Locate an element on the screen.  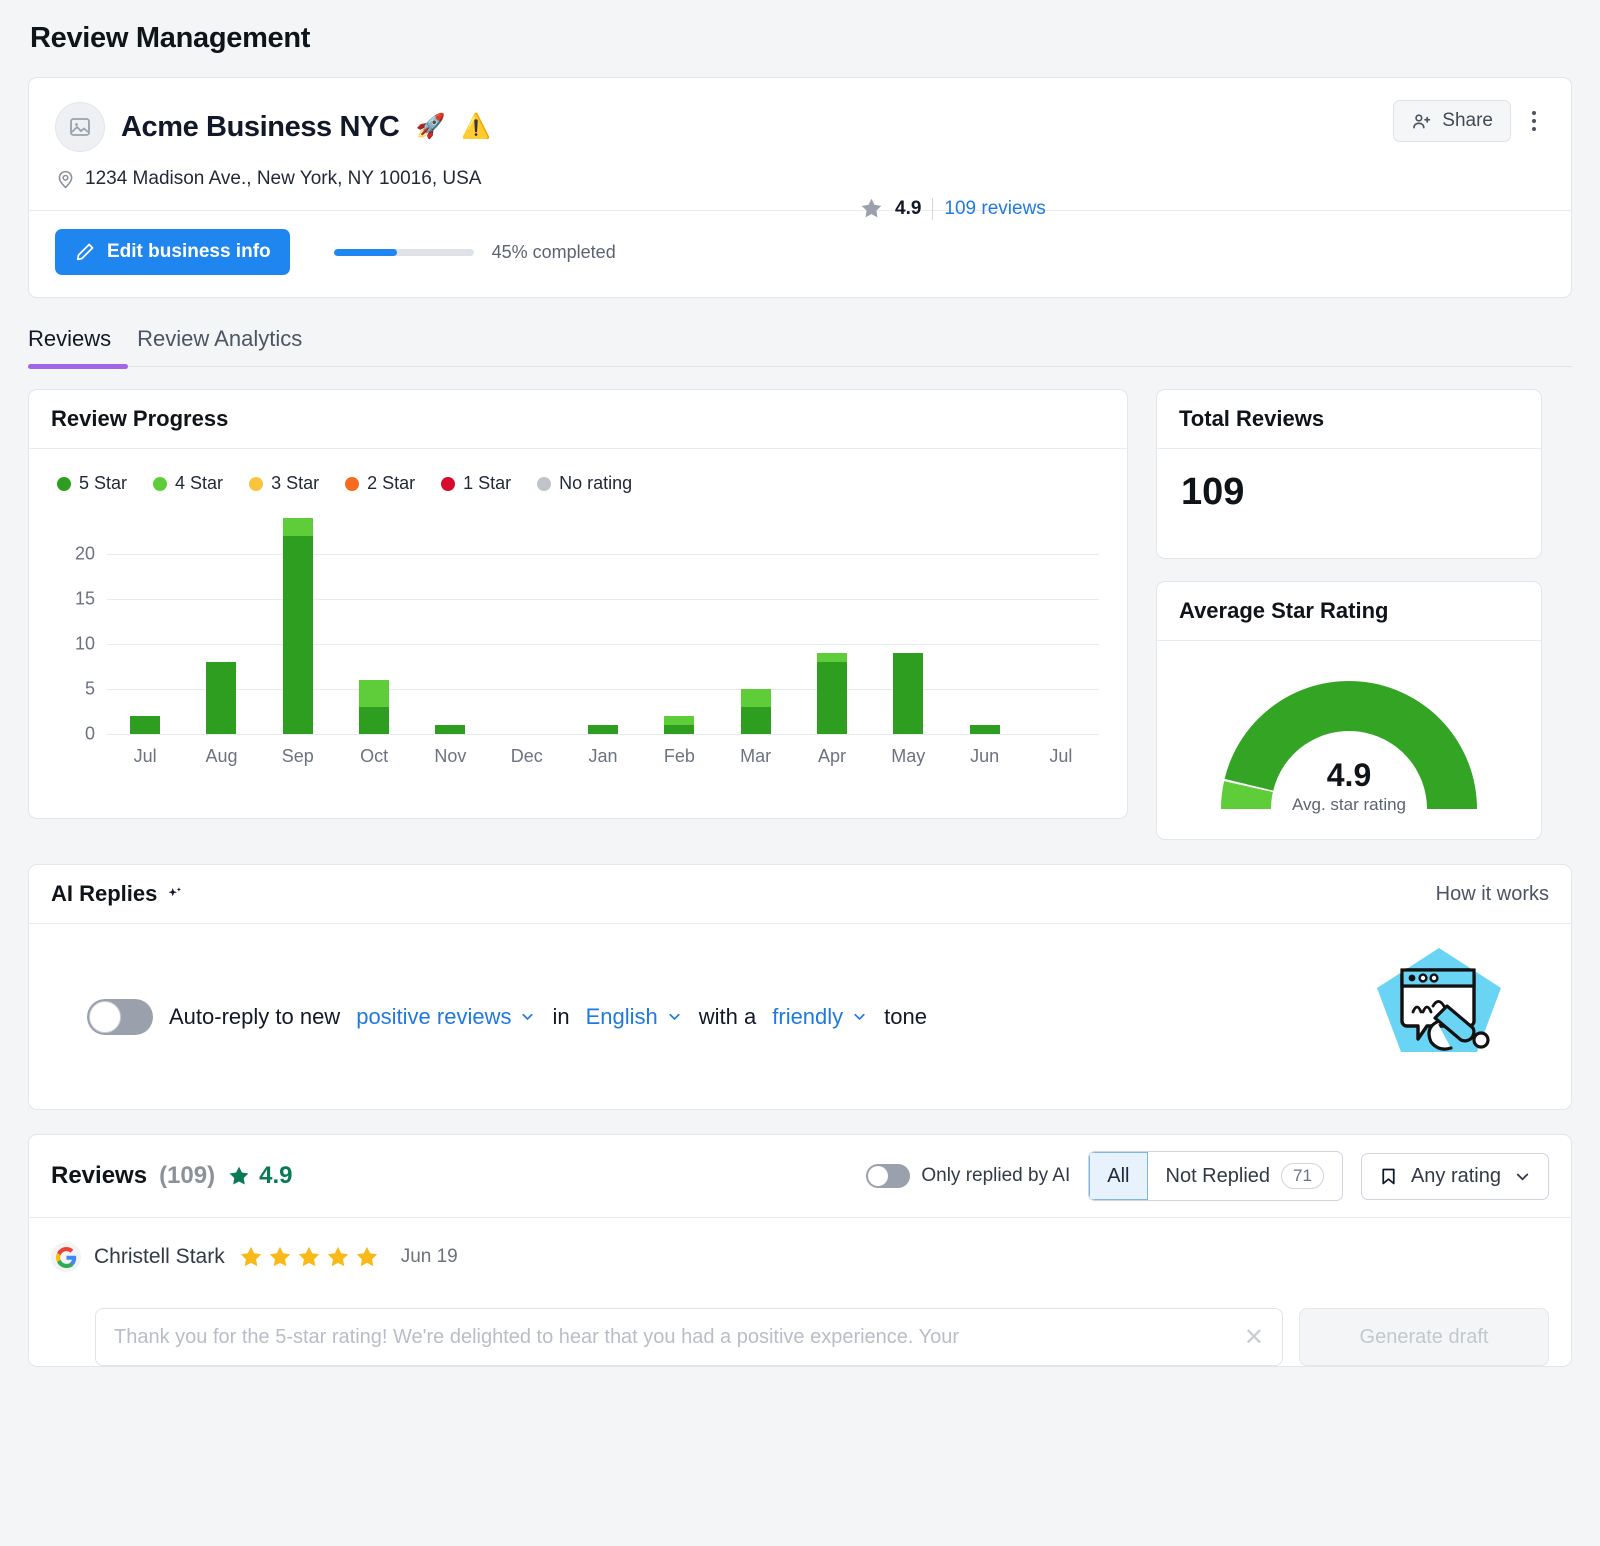
business-title-row: Acme Business NYC 🚀 ⚠️ is located at coordinates (800, 127).